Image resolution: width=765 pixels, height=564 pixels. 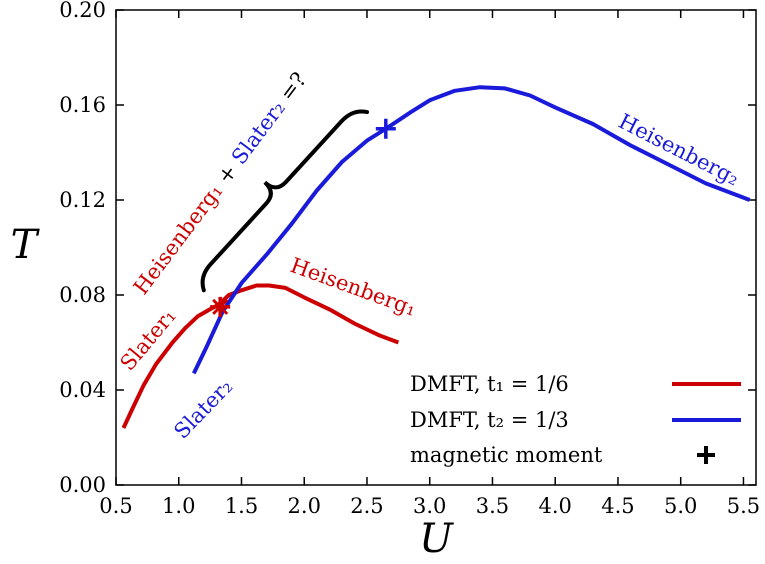 I want to click on marker-layer, so click(x=303, y=217).